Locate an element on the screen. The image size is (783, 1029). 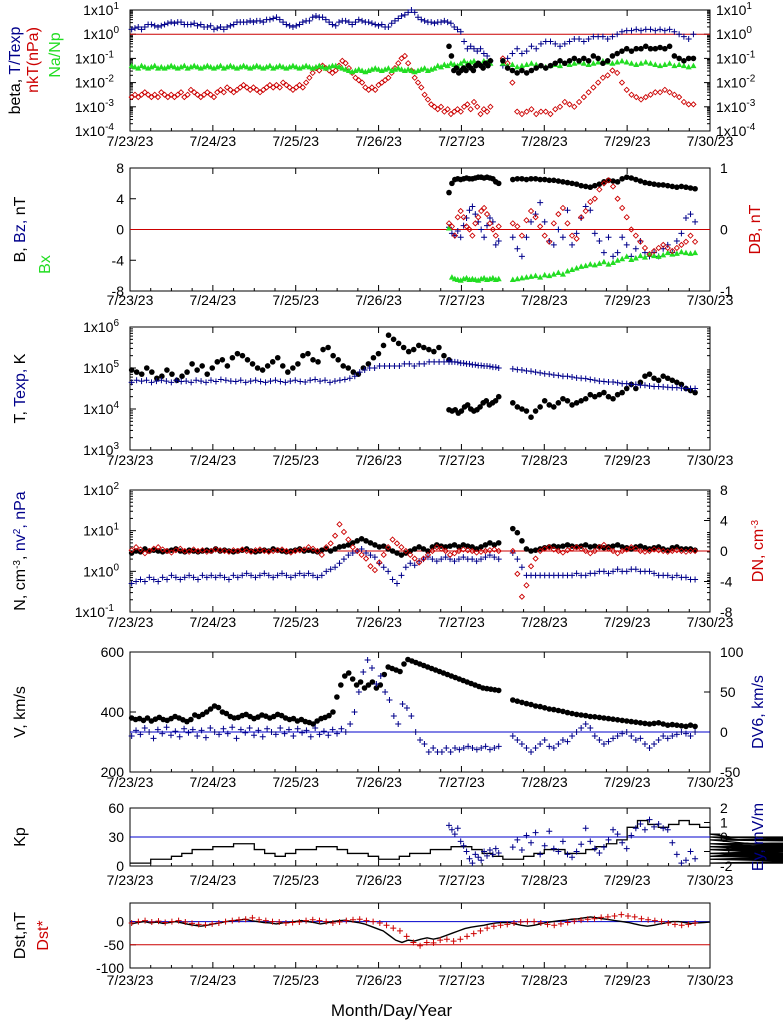
series-black-dot is located at coordinates (571, 59).